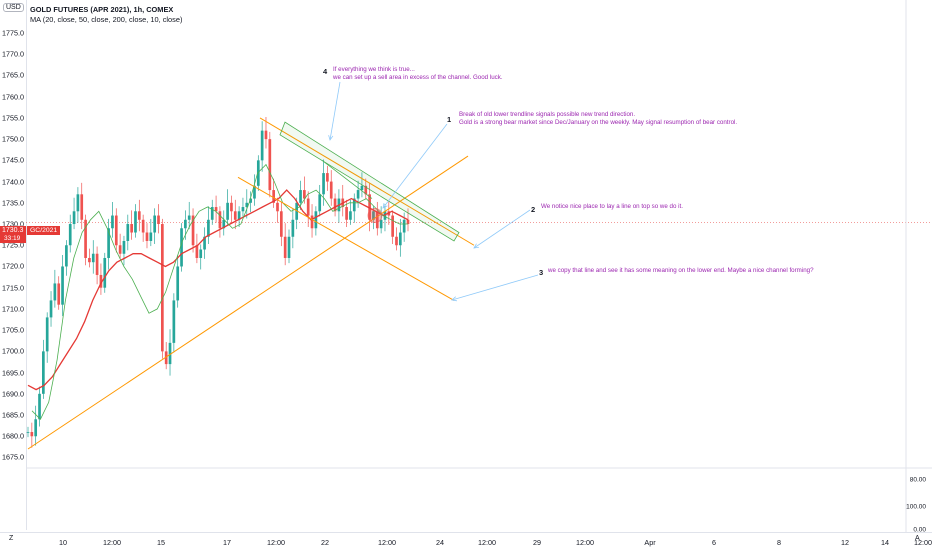  I want to click on price-tick: 1715.0, so click(13, 288).